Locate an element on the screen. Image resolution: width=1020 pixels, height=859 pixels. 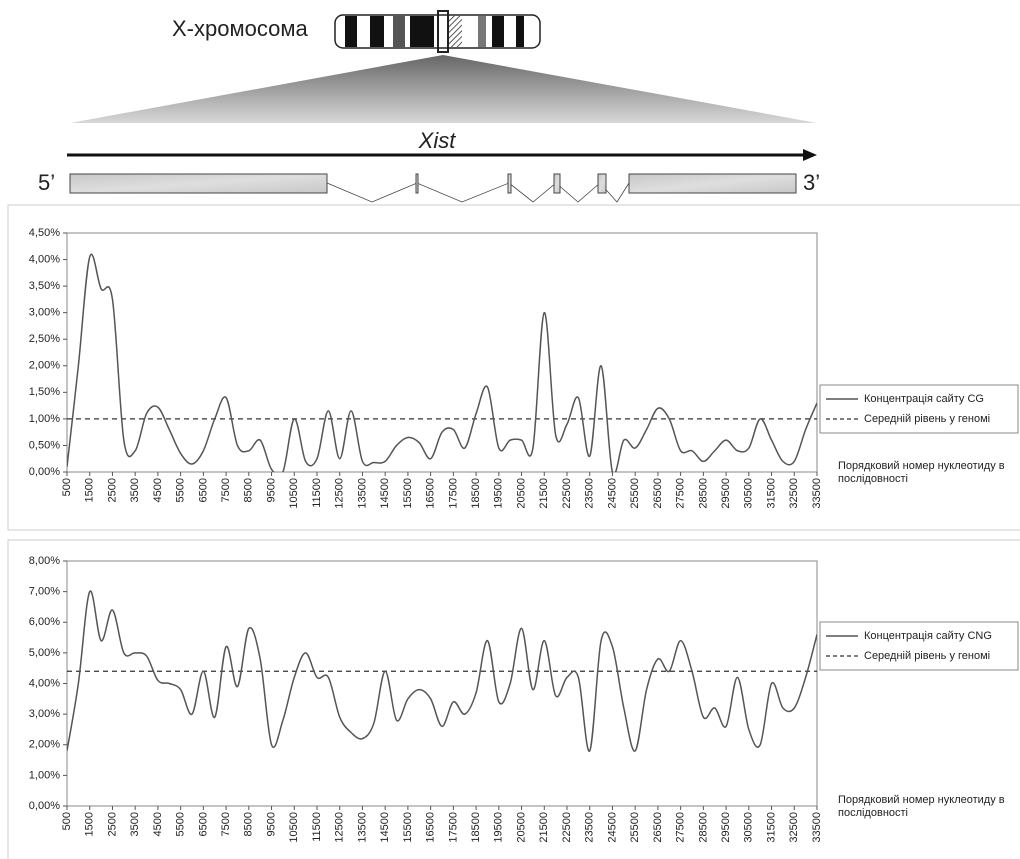
y-tick-label: 1,00% is located at coordinates (44, 419).